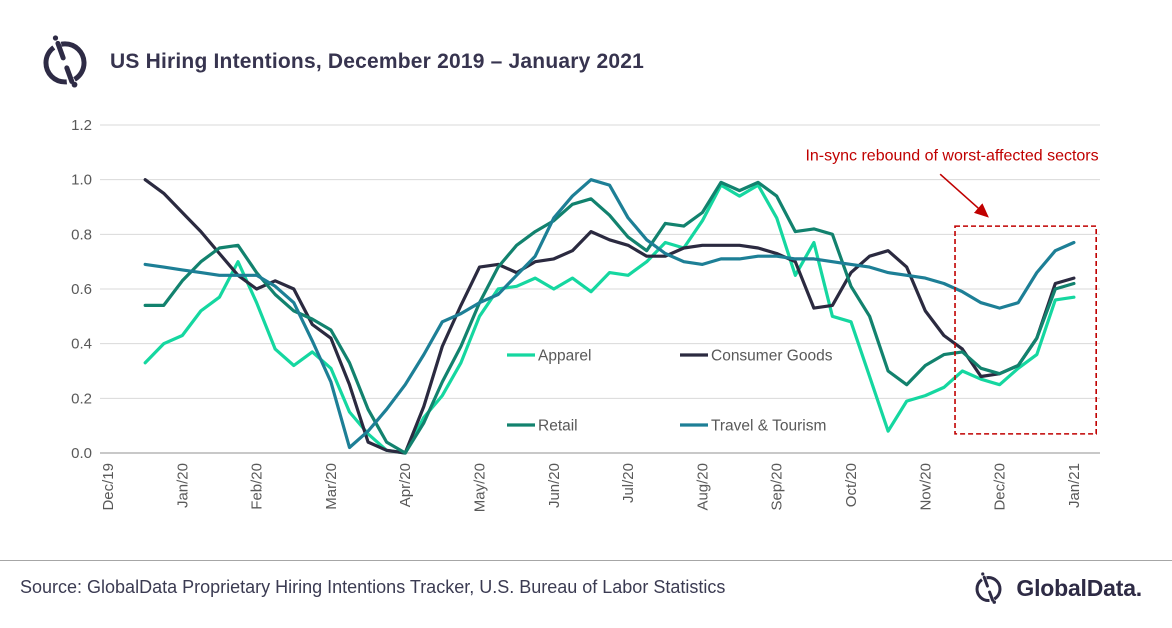  Describe the element at coordinates (777, 487) in the screenshot. I see `x-tick-label: Sep/20` at that location.